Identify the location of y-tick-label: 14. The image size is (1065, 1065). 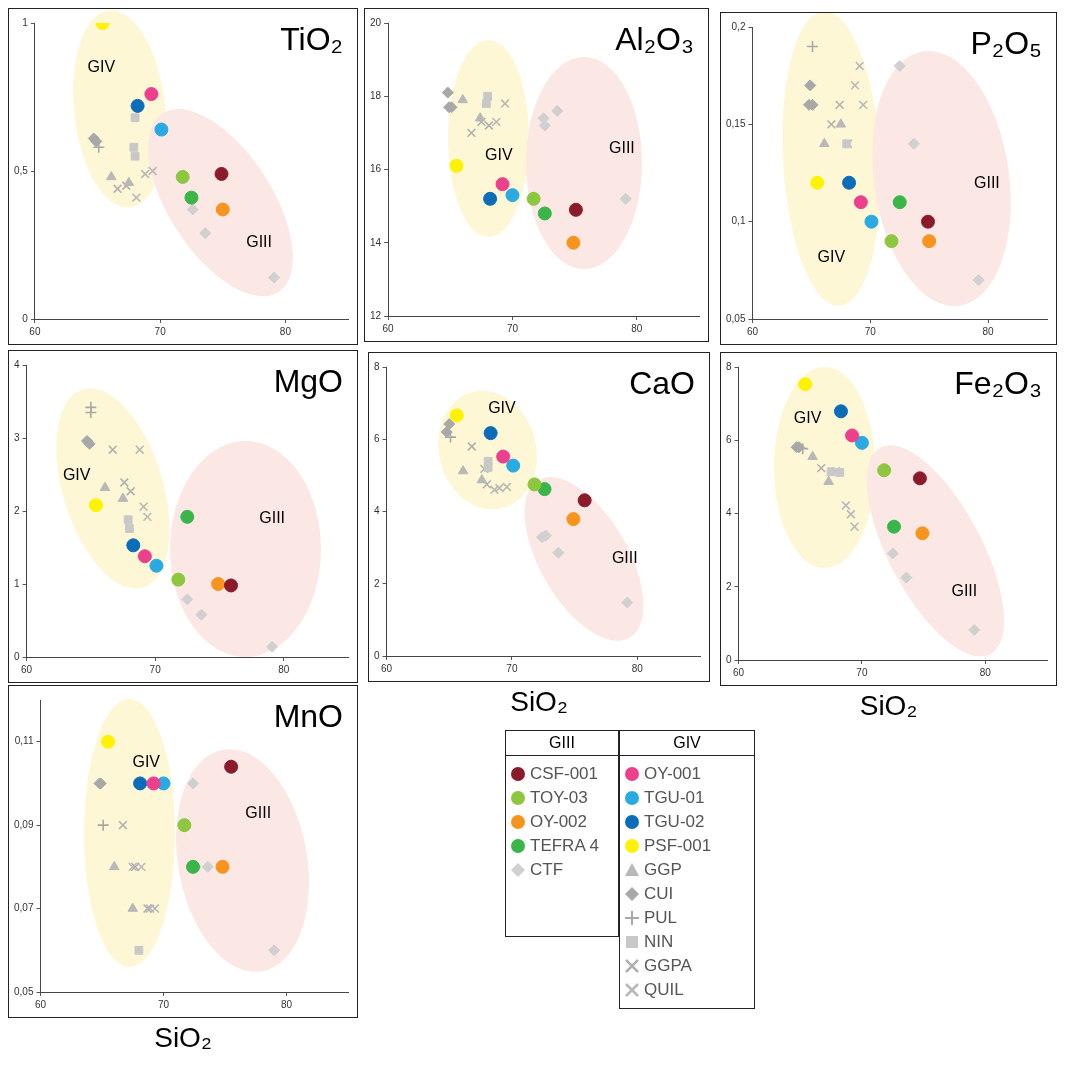
(376, 242).